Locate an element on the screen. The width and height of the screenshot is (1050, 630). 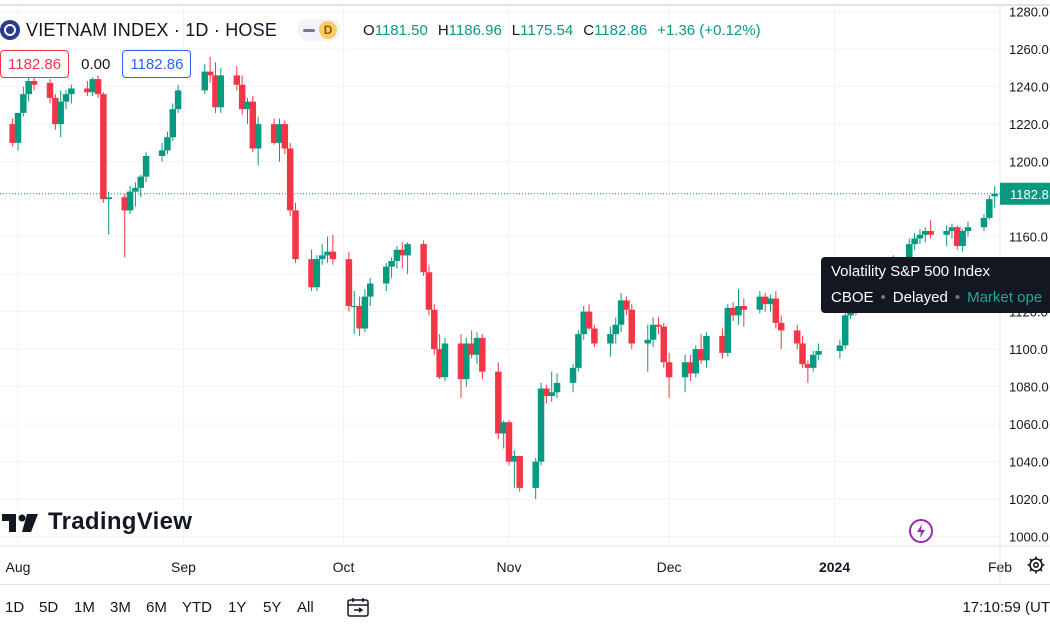
timeframe-button: 5D is located at coordinates (49, 607).